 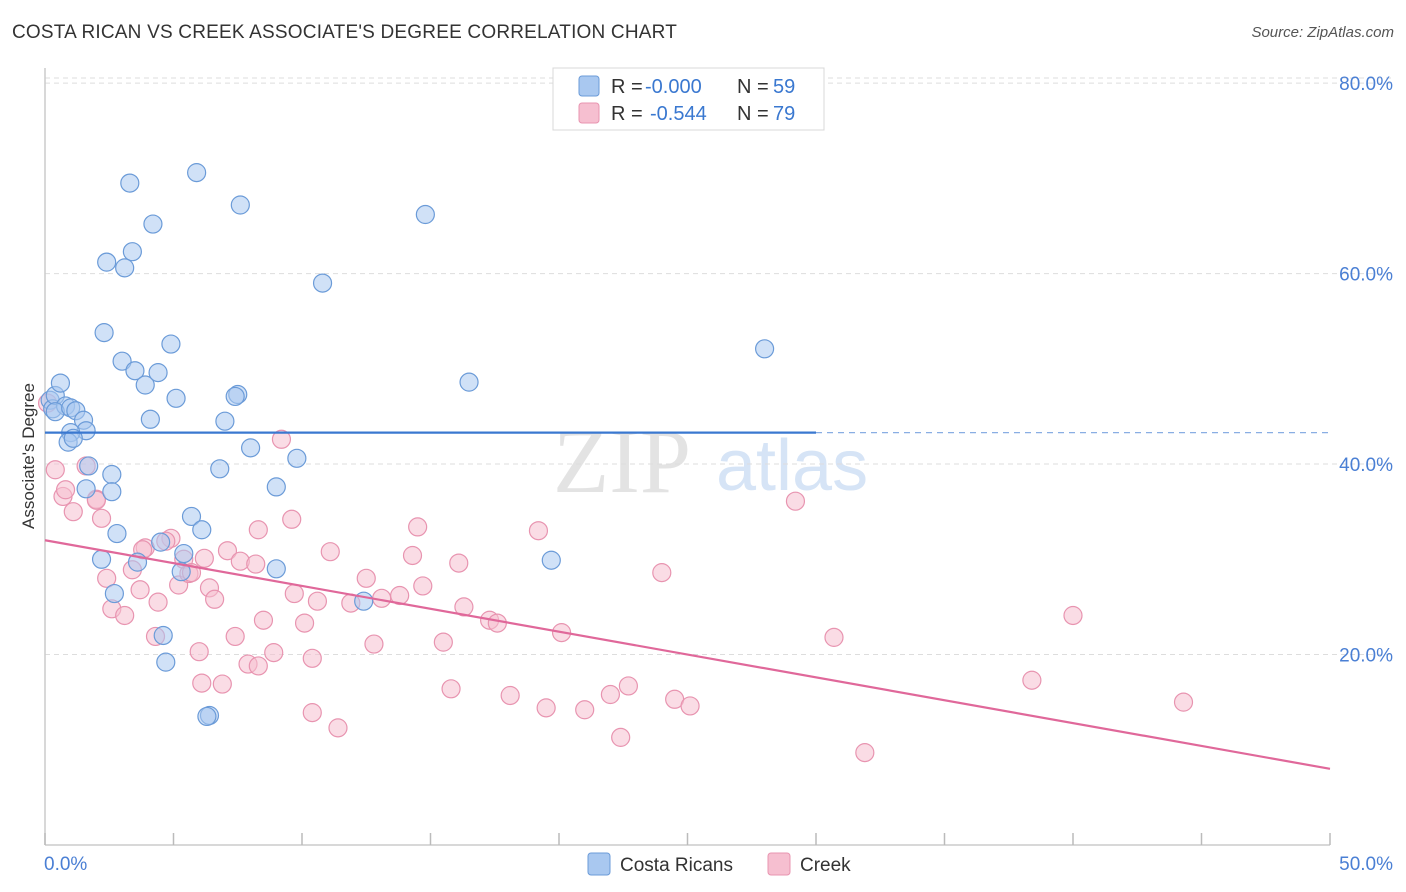 I want to click on x-tick-label-min: 0.0%, so click(x=65, y=864).